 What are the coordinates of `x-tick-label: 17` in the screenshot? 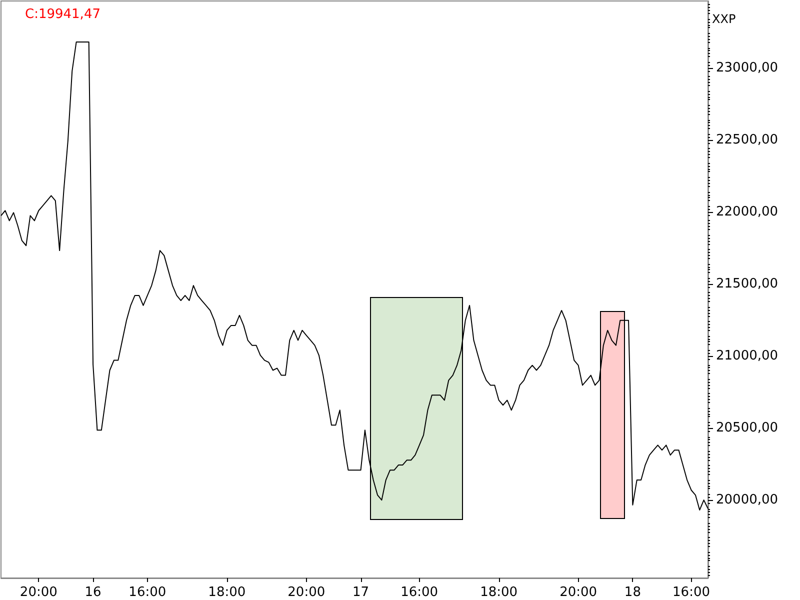 It's located at (361, 592).